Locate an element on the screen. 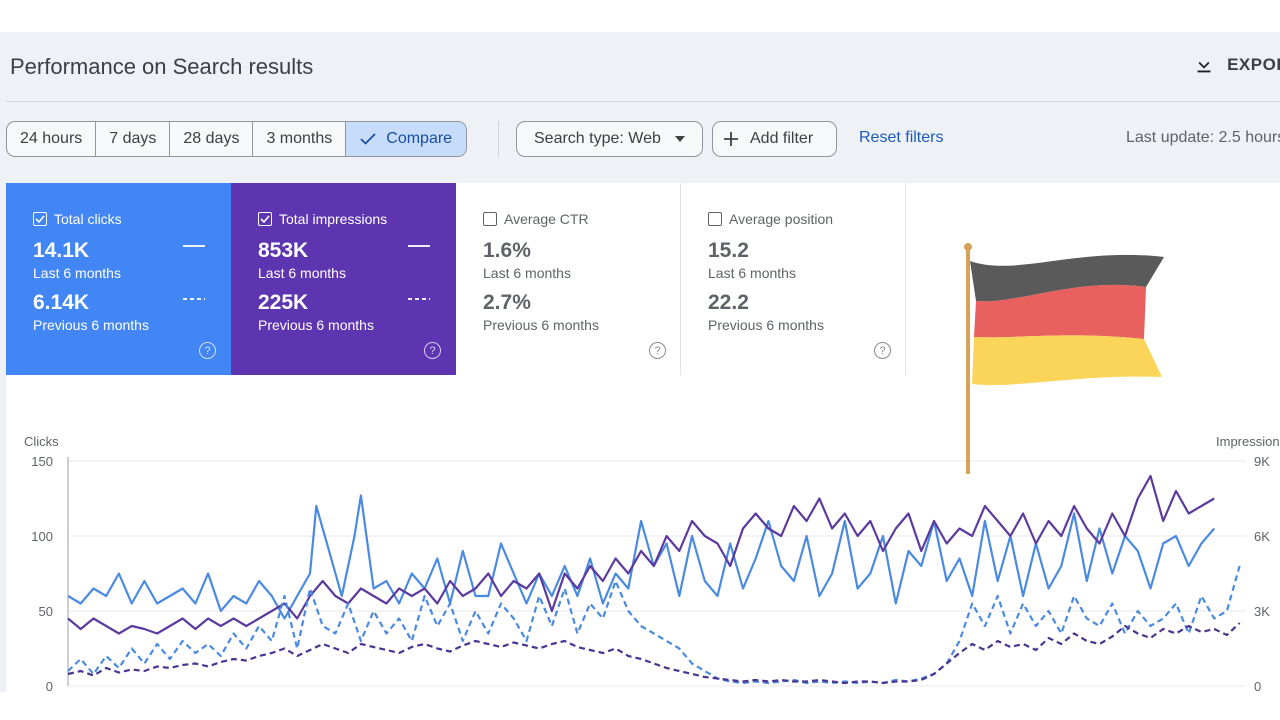 This screenshot has width=1280, height=720. metric-current-value: 15.2 is located at coordinates (728, 250).